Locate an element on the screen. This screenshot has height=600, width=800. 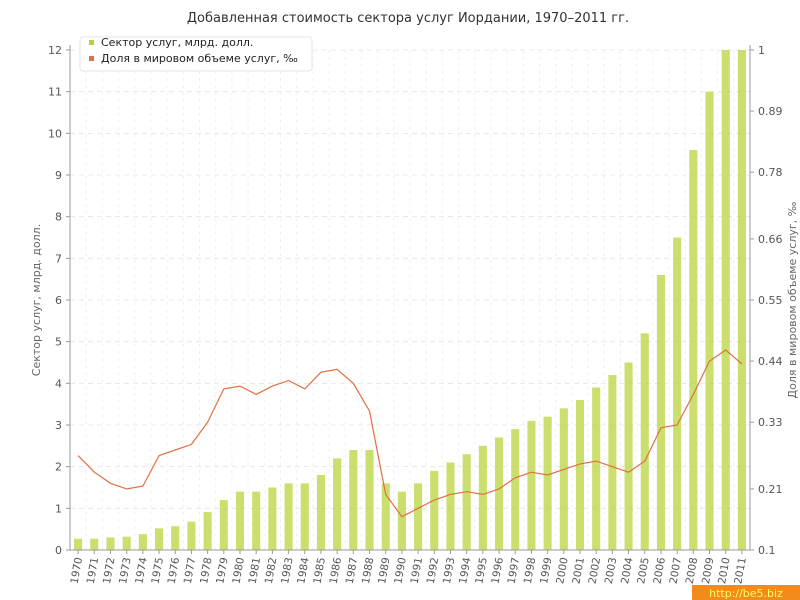
x-tick-label: 1977 is located at coordinates (190, 570).